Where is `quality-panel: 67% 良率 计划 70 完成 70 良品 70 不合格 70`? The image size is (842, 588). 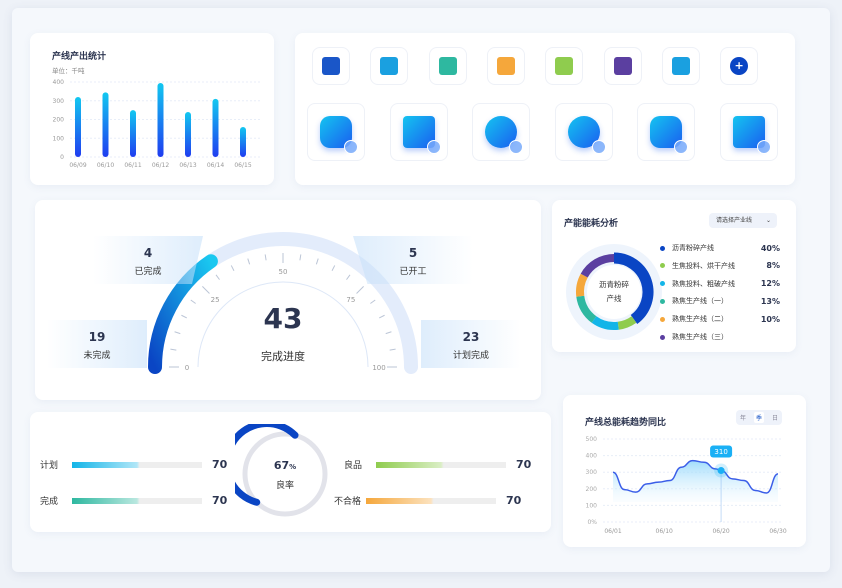 quality-panel: 67% 良率 计划 70 完成 70 良品 70 不合格 70 is located at coordinates (290, 472).